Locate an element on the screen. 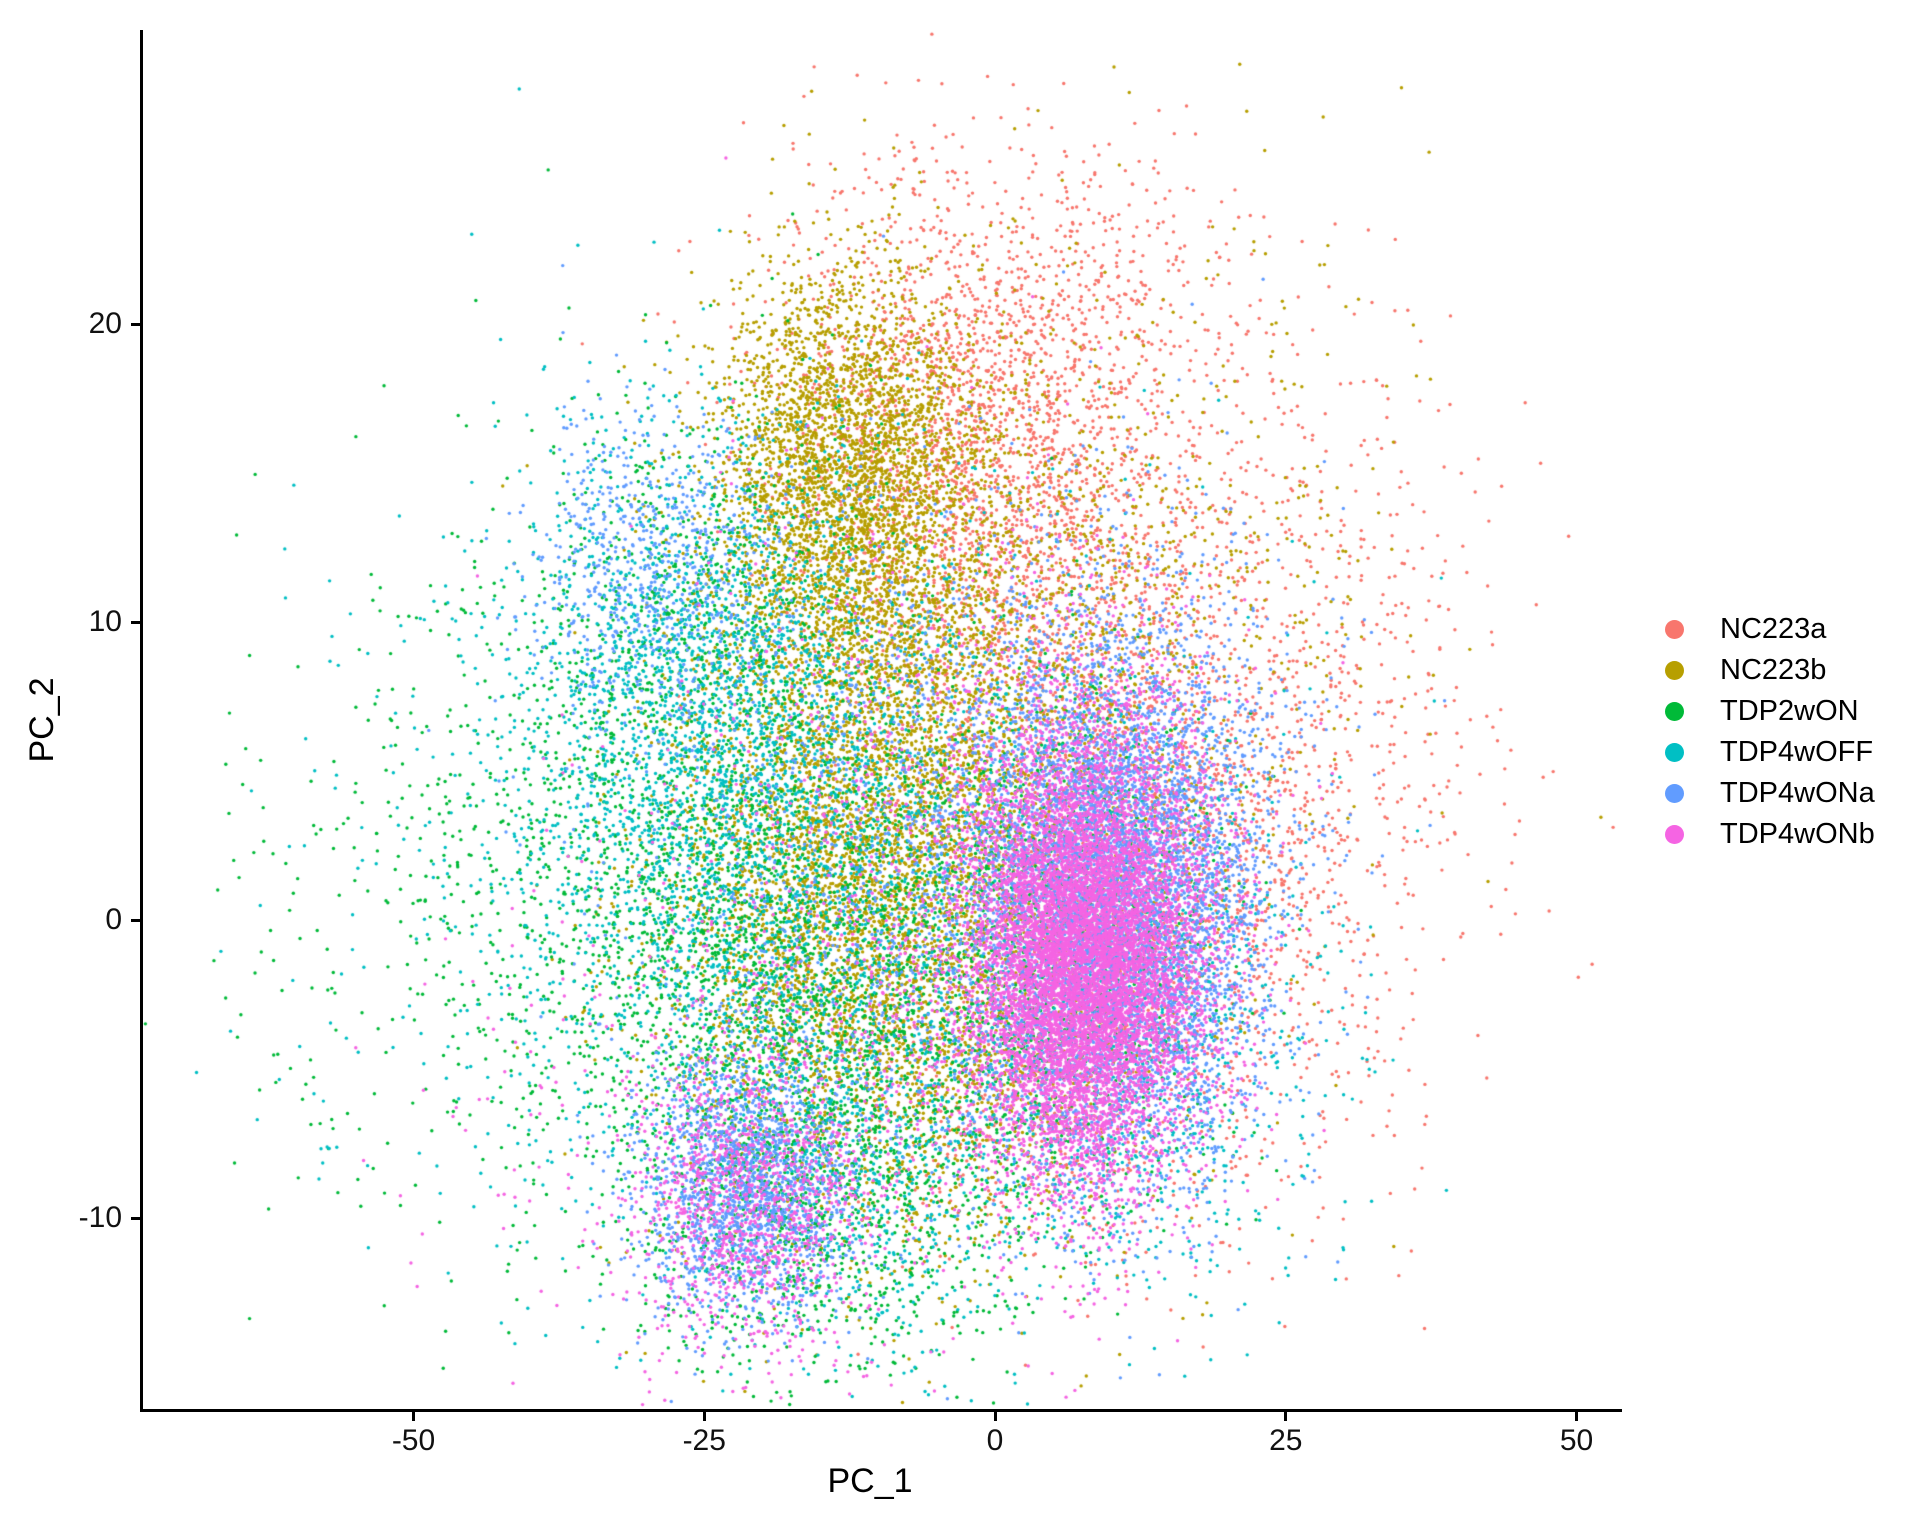  x-tick-label: -25 is located at coordinates (704, 1440).